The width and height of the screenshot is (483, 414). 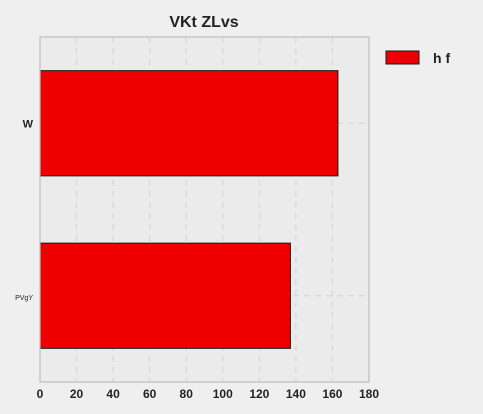 I want to click on chart-title: VKt ZLvs, so click(x=203, y=22).